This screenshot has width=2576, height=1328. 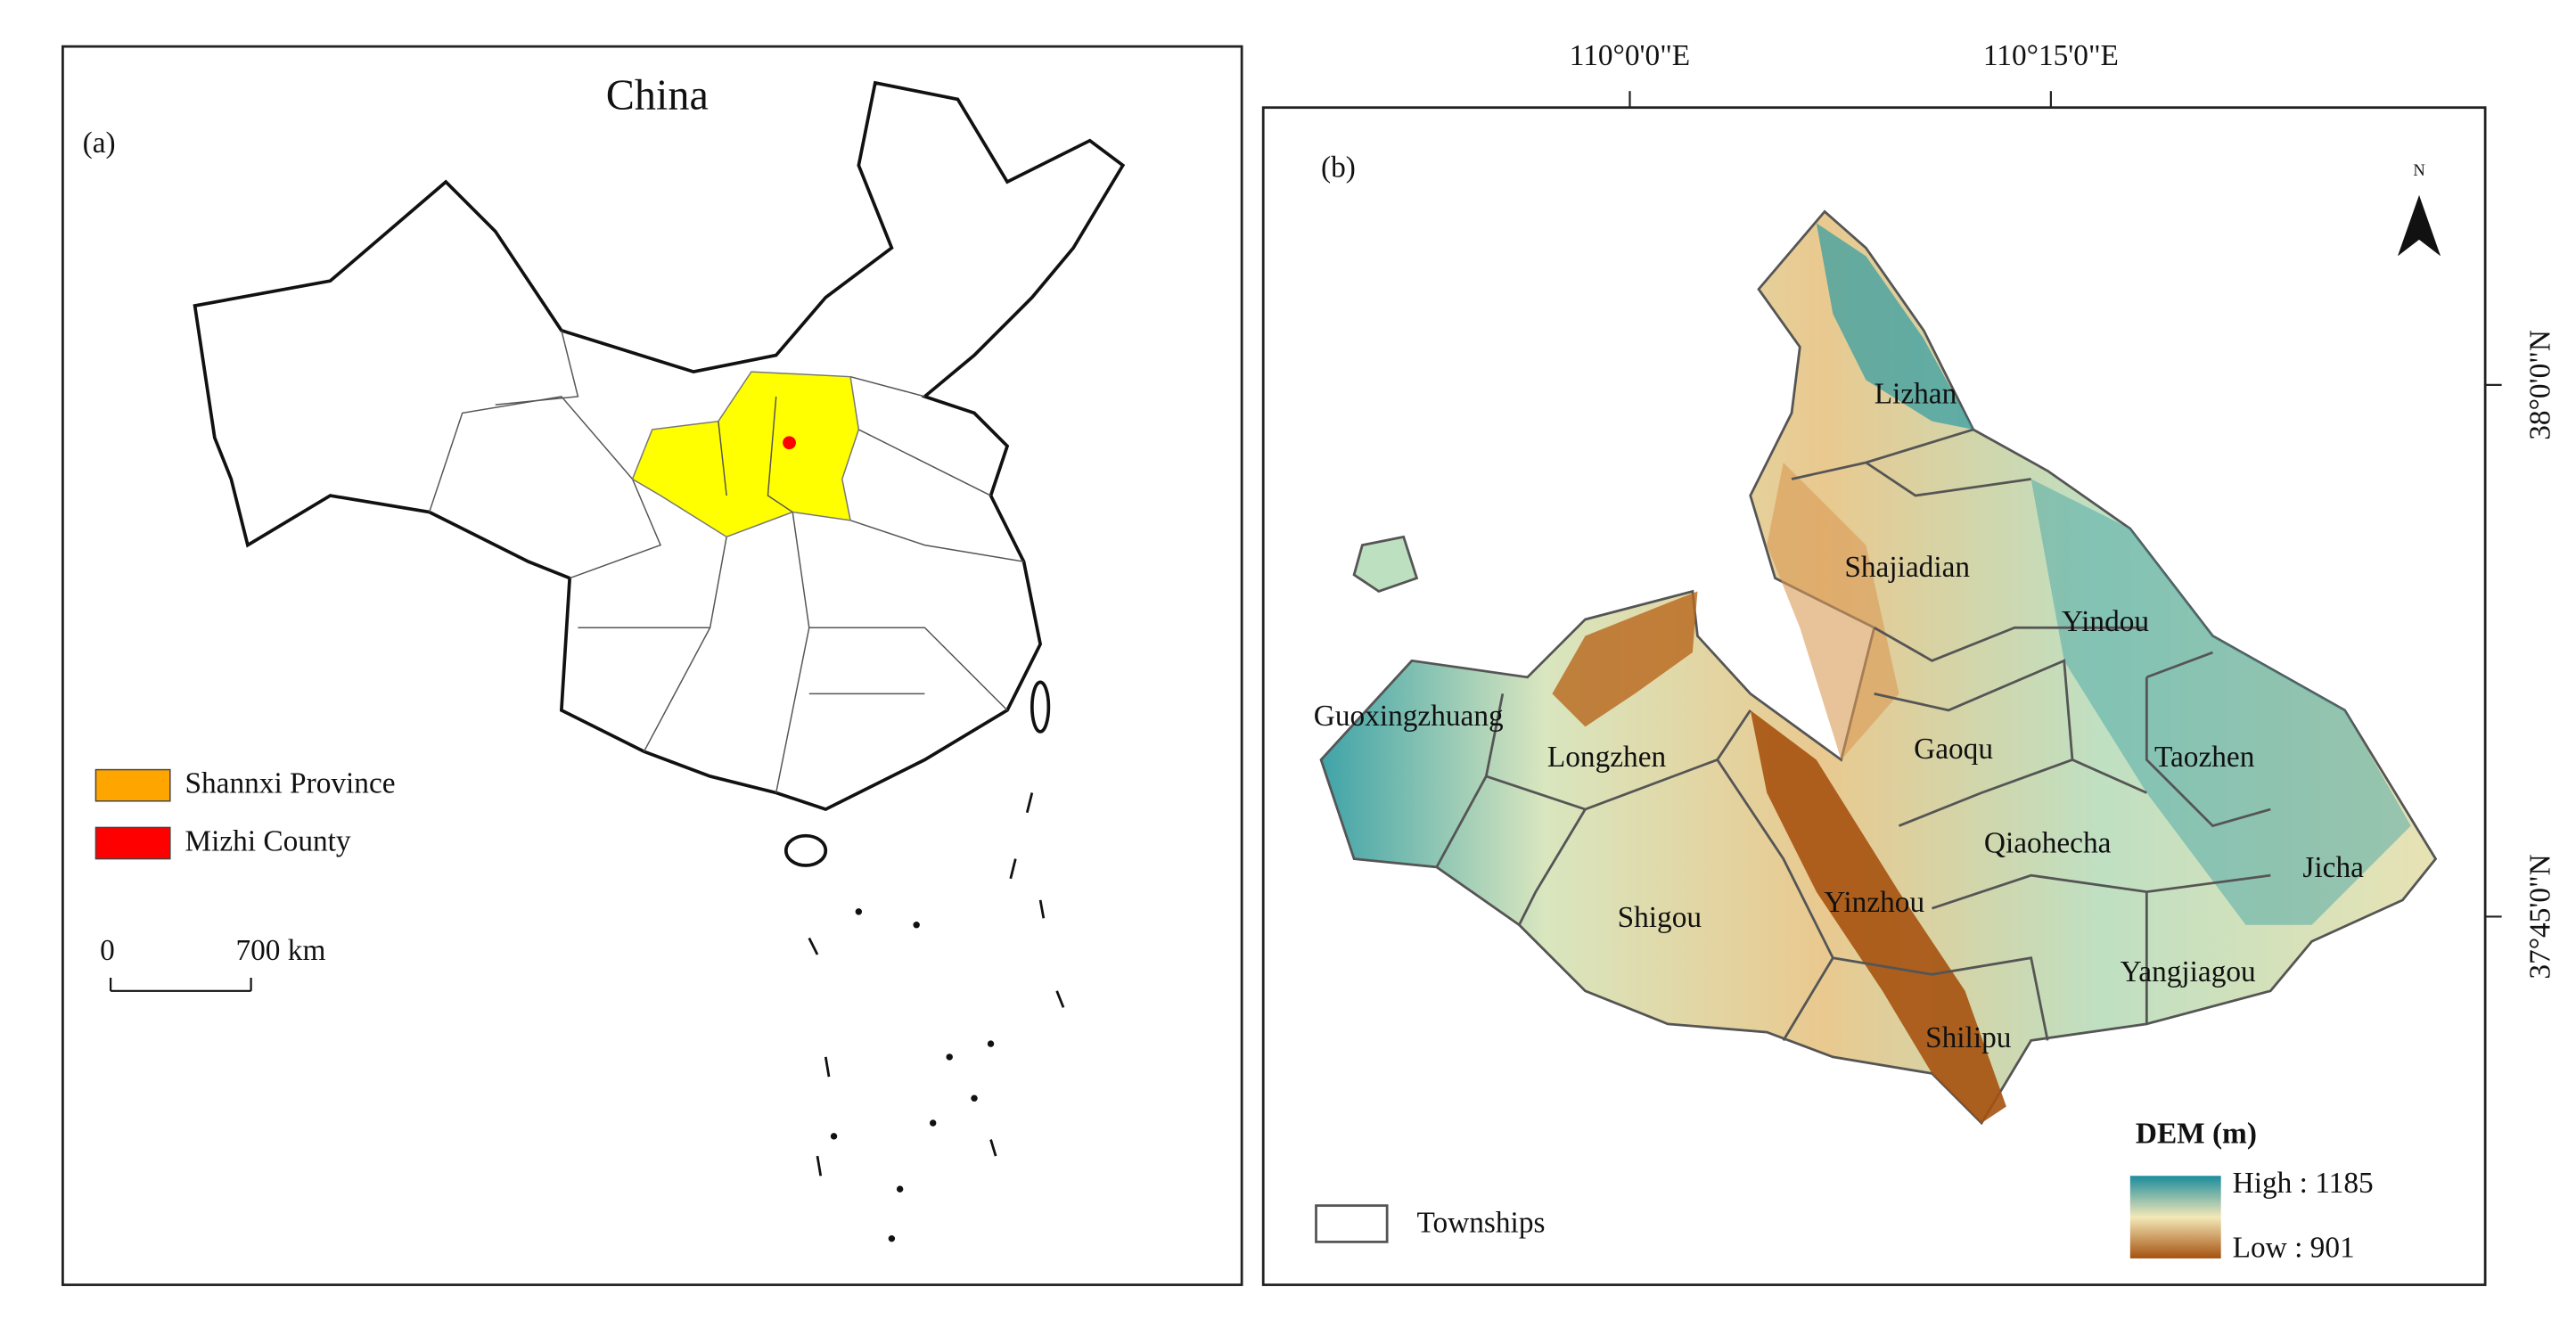 What do you see at coordinates (657, 95) in the screenshot?
I see `panel-a-title: China` at bounding box center [657, 95].